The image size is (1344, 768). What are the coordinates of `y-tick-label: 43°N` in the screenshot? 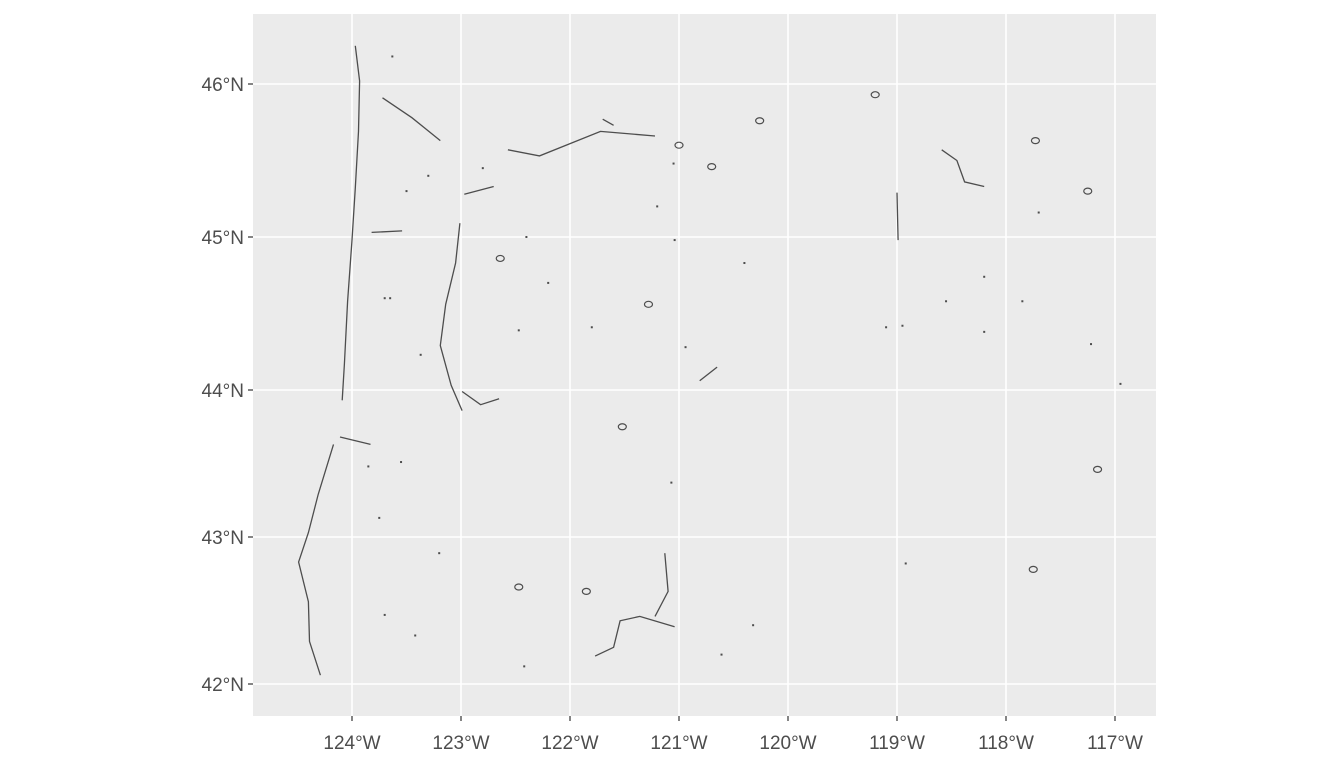 It's located at (223, 538).